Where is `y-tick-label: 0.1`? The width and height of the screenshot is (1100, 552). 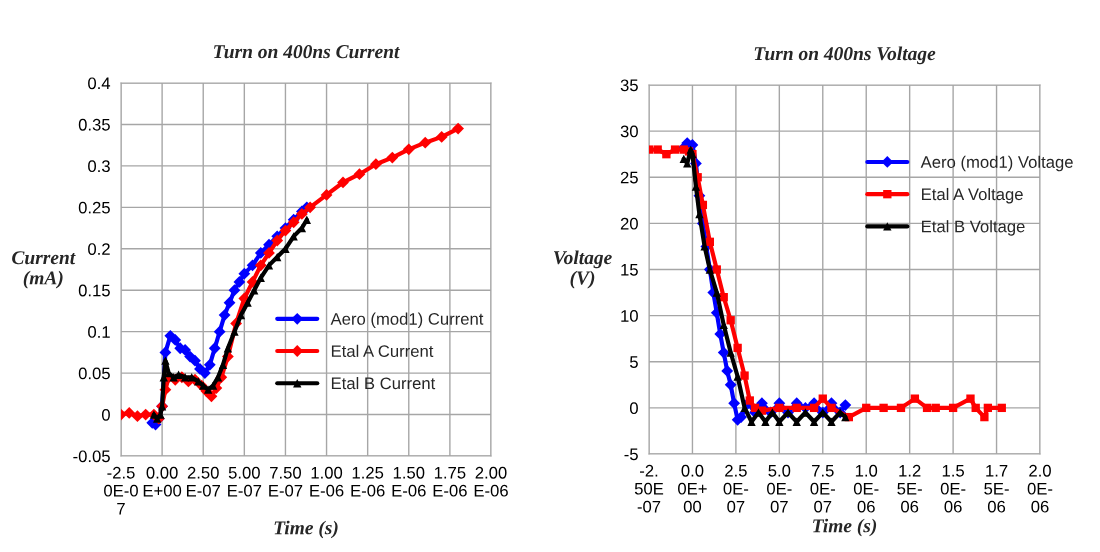
y-tick-label: 0.1 is located at coordinates (99, 332).